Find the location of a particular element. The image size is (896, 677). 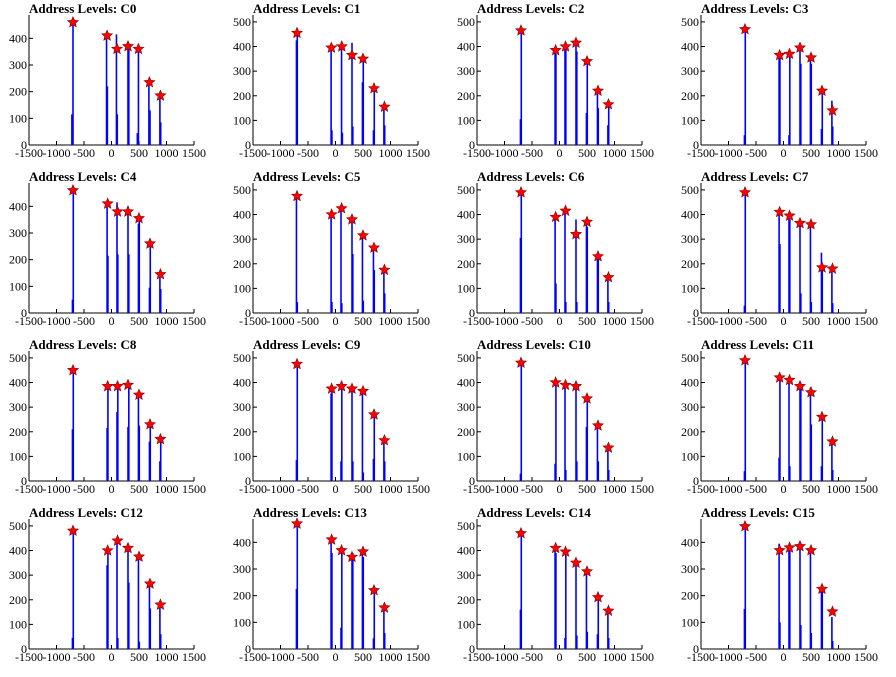

x-tick-label: 1500 is located at coordinates (866, 153).